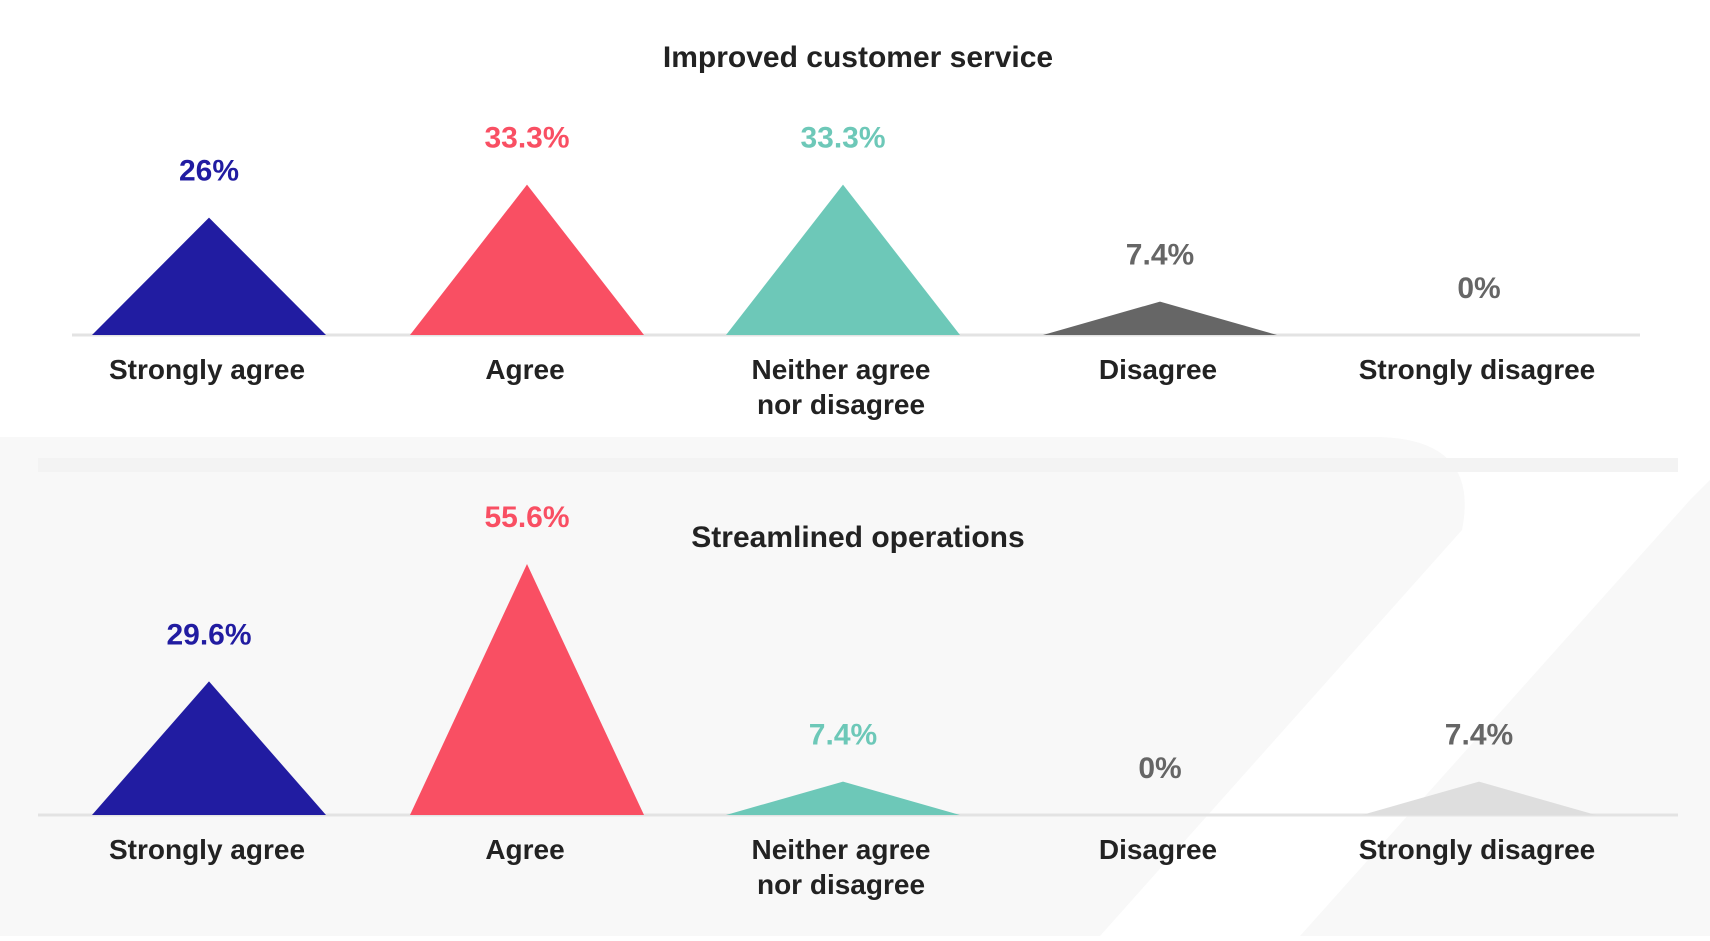 The height and width of the screenshot is (941, 1710). What do you see at coordinates (857, 537) in the screenshot?
I see `chart-title: Streamlined operations` at bounding box center [857, 537].